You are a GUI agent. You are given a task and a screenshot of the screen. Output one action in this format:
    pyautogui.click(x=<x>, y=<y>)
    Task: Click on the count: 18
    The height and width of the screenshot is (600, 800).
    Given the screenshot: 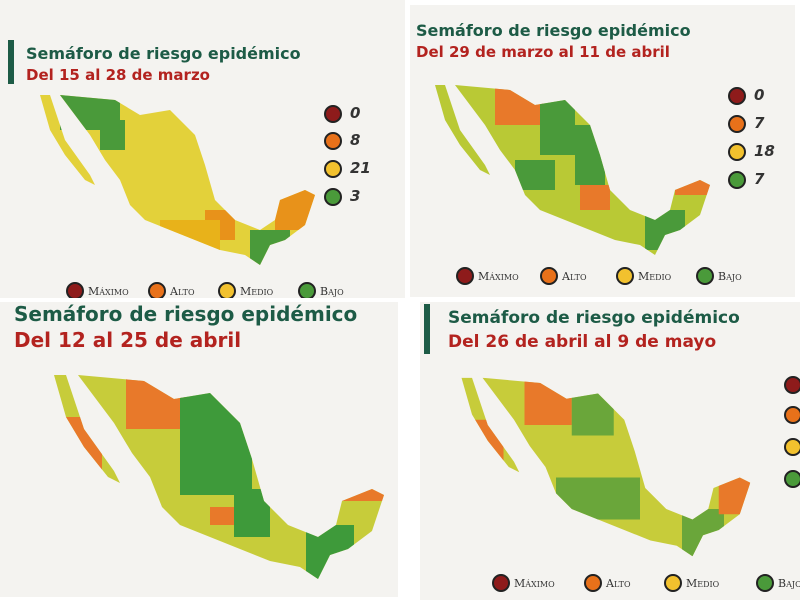 What is the action you would take?
    pyautogui.click(x=764, y=151)
    